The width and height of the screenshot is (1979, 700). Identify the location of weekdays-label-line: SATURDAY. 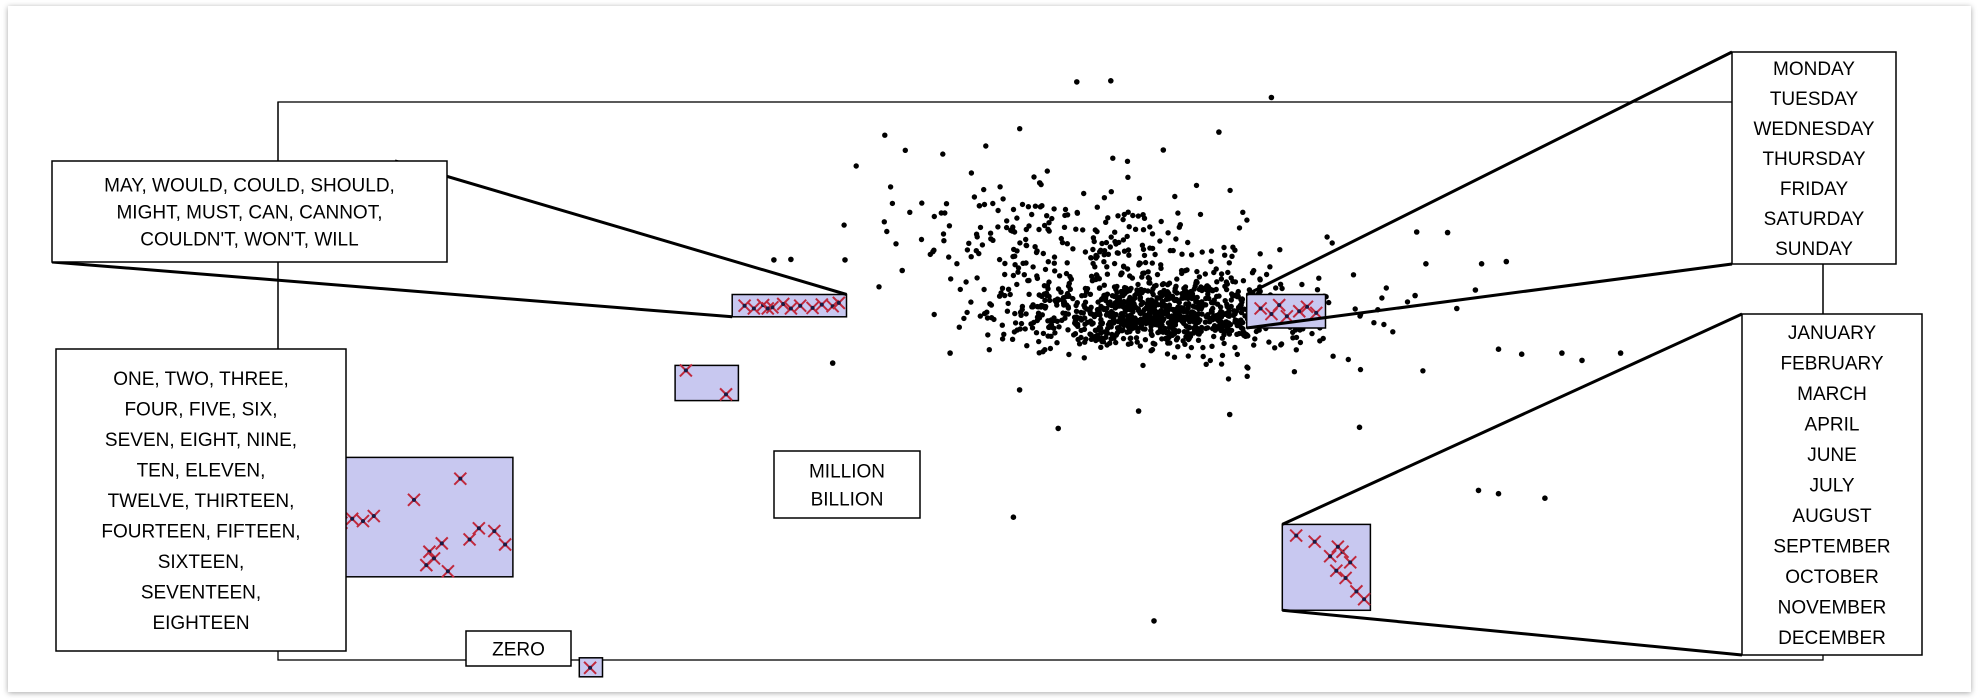
(1814, 219).